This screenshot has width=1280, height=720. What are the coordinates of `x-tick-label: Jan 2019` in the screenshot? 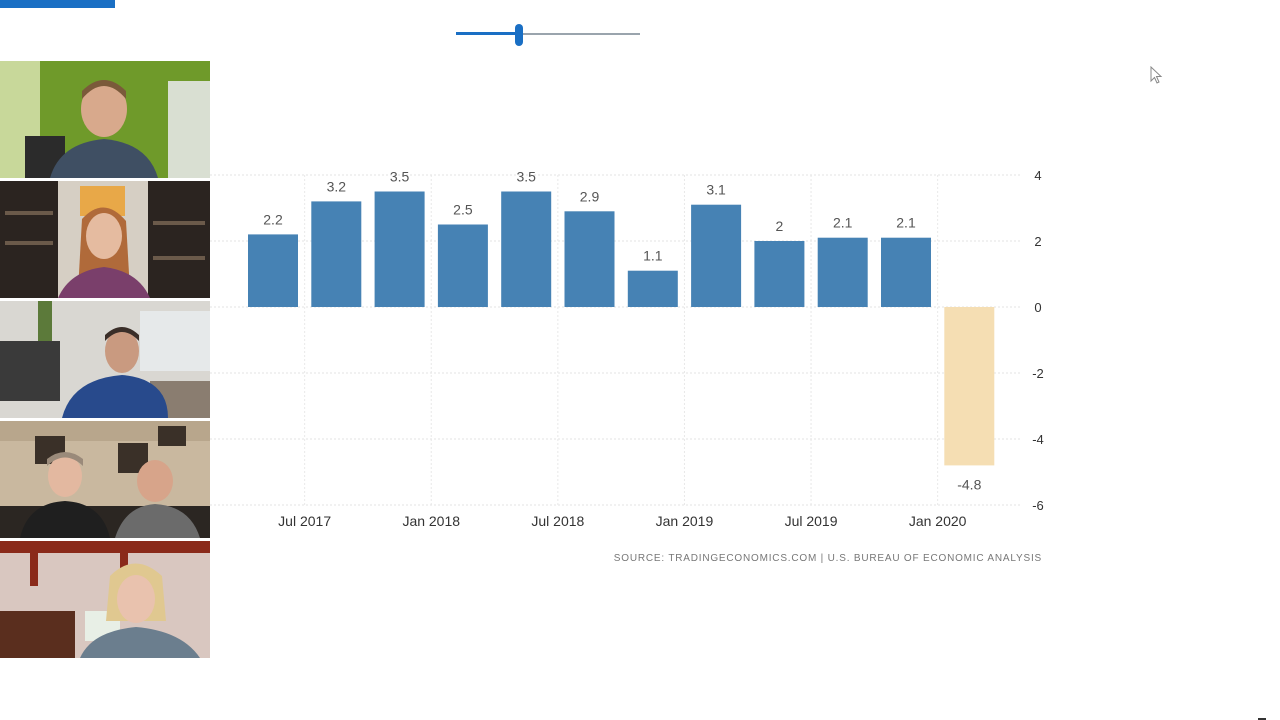 It's located at (685, 521).